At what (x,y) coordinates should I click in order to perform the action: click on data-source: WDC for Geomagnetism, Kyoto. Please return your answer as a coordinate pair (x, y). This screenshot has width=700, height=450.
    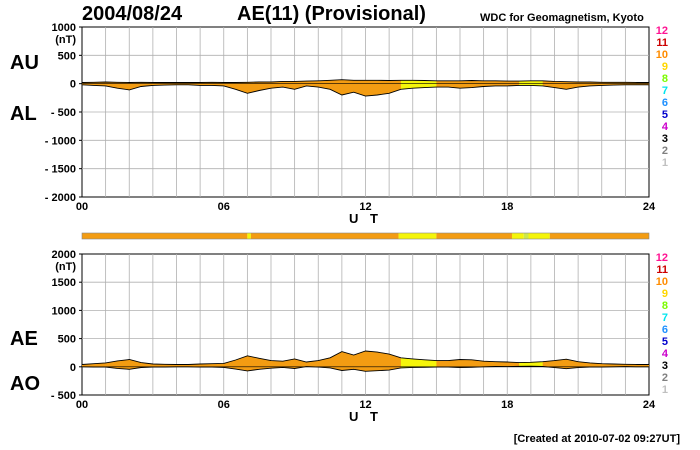
    Looking at the image, I should click on (562, 18).